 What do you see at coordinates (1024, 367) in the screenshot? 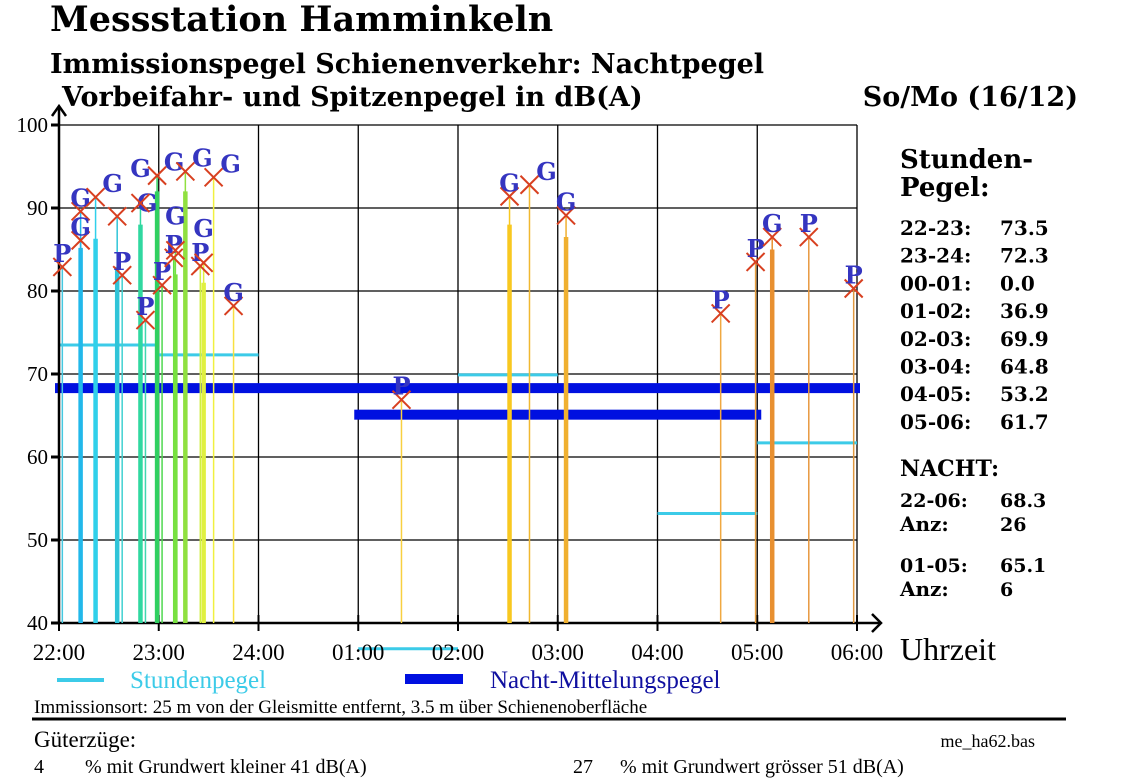
I see `hour-level-value: 64.8` at bounding box center [1024, 367].